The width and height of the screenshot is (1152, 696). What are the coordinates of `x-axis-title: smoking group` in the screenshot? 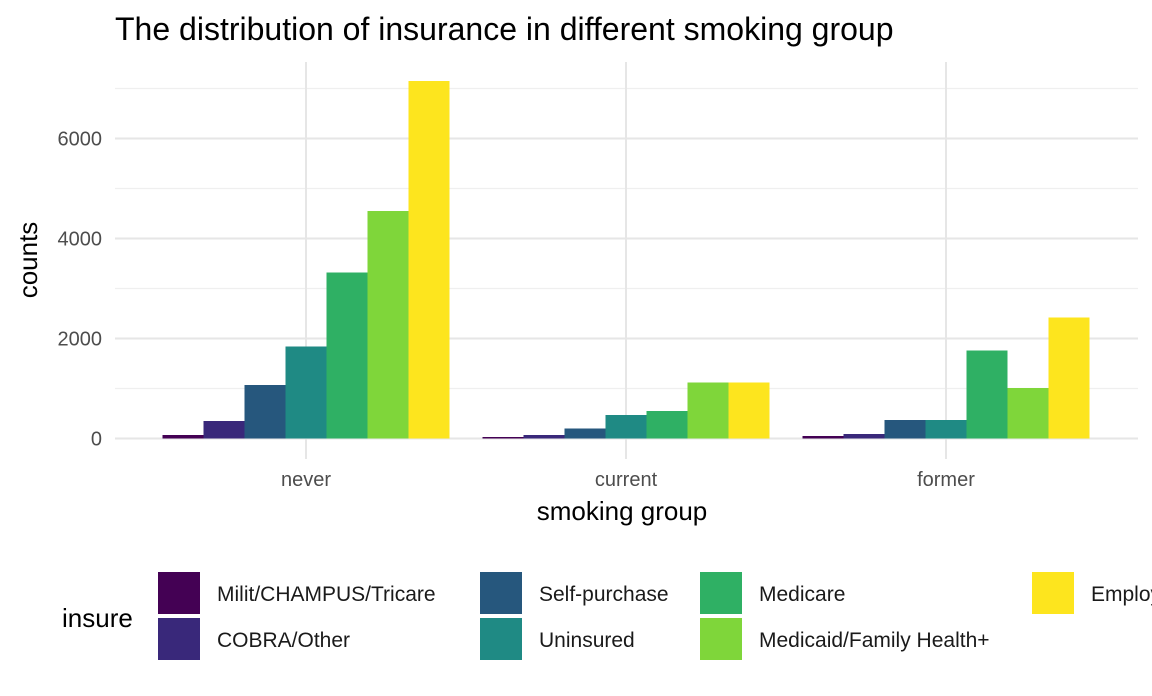 It's located at (622, 511).